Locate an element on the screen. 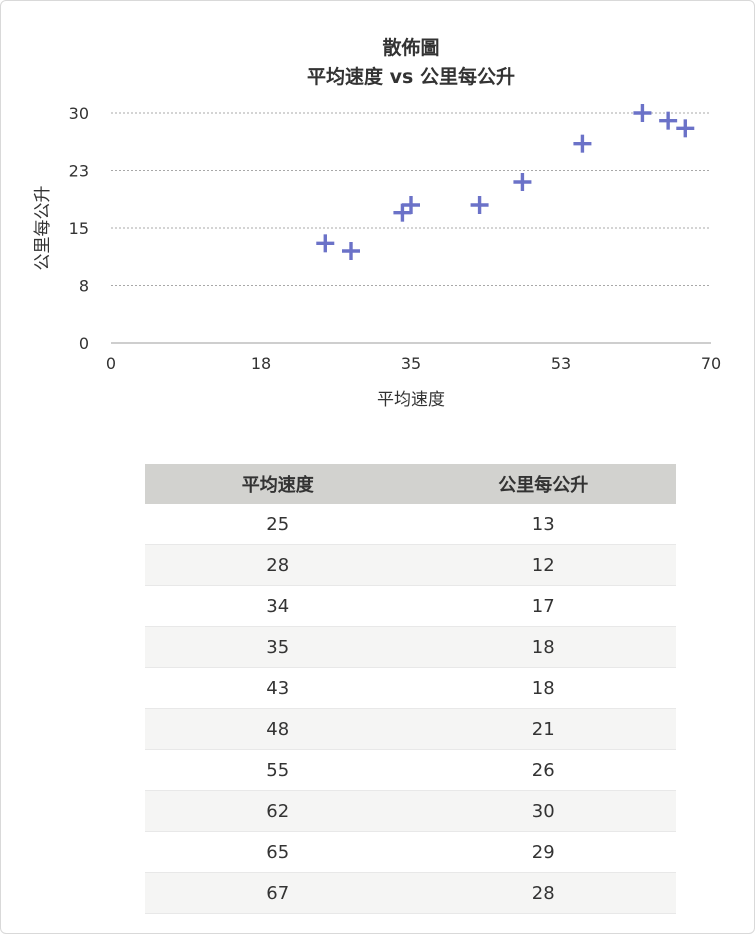 Image resolution: width=755 pixels, height=934 pixels. cell-average-speed: 48 is located at coordinates (278, 729).